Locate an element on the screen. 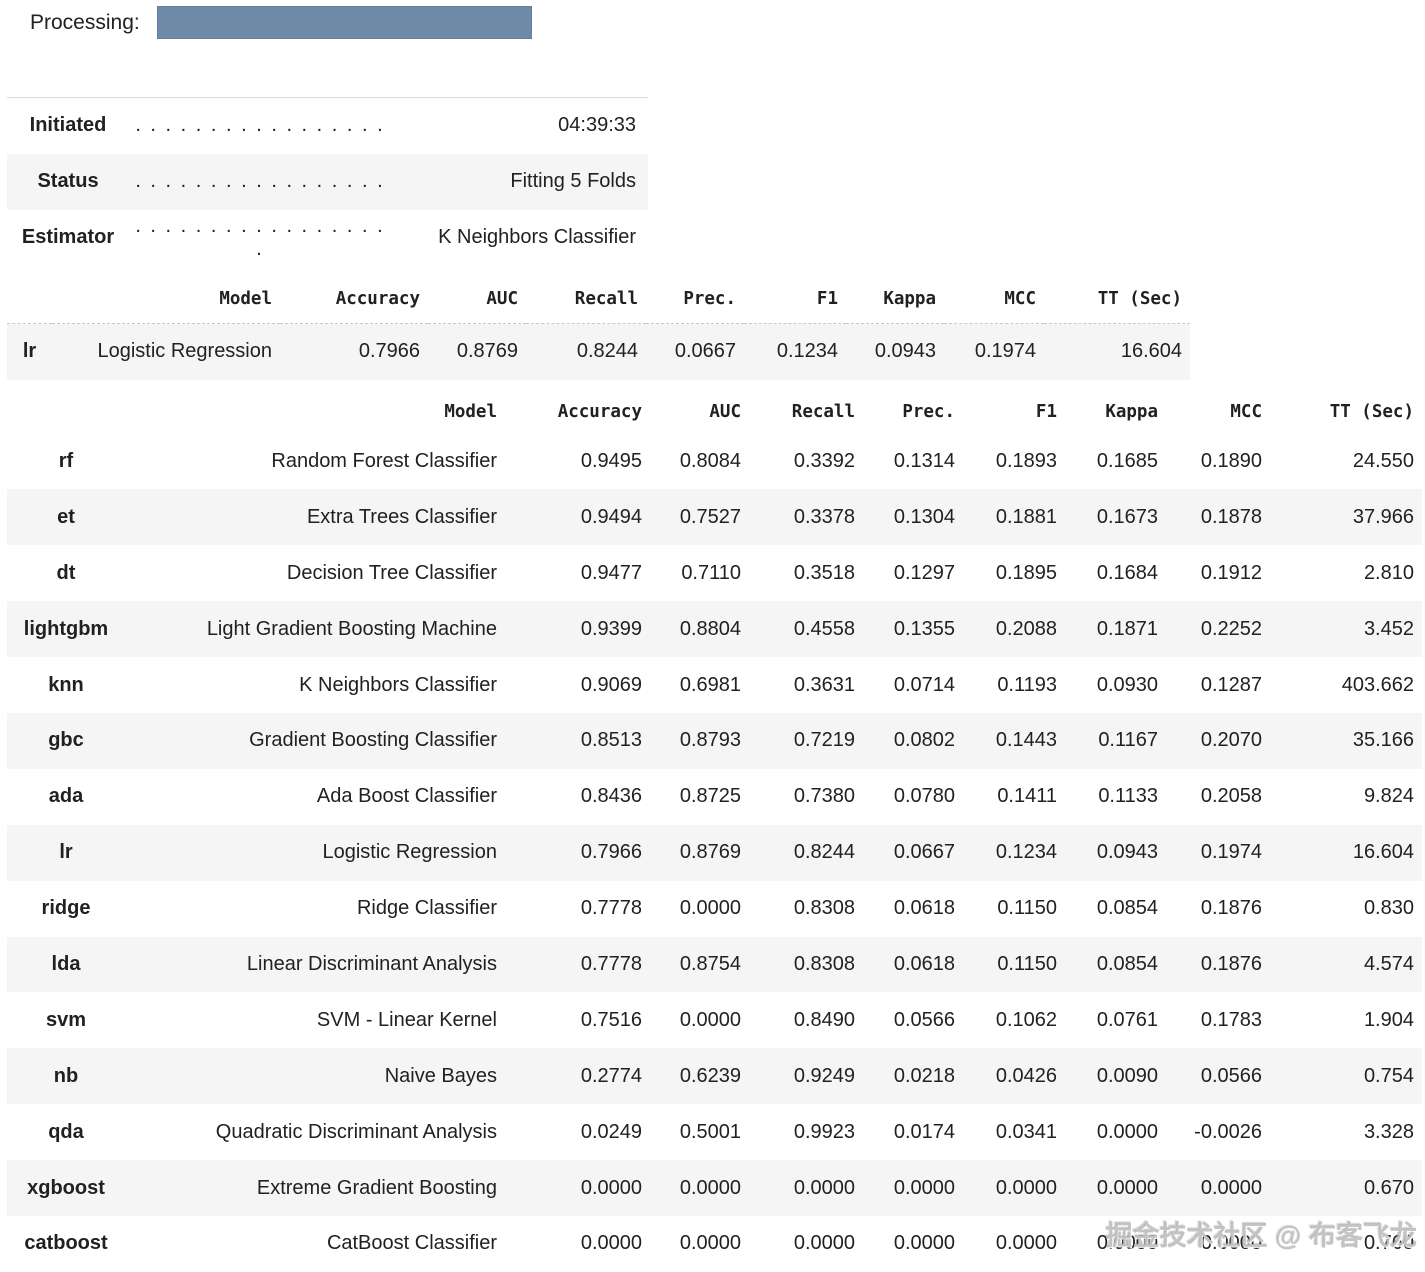 The height and width of the screenshot is (1272, 1425). cell-prec: 0.1304 is located at coordinates (924, 516).